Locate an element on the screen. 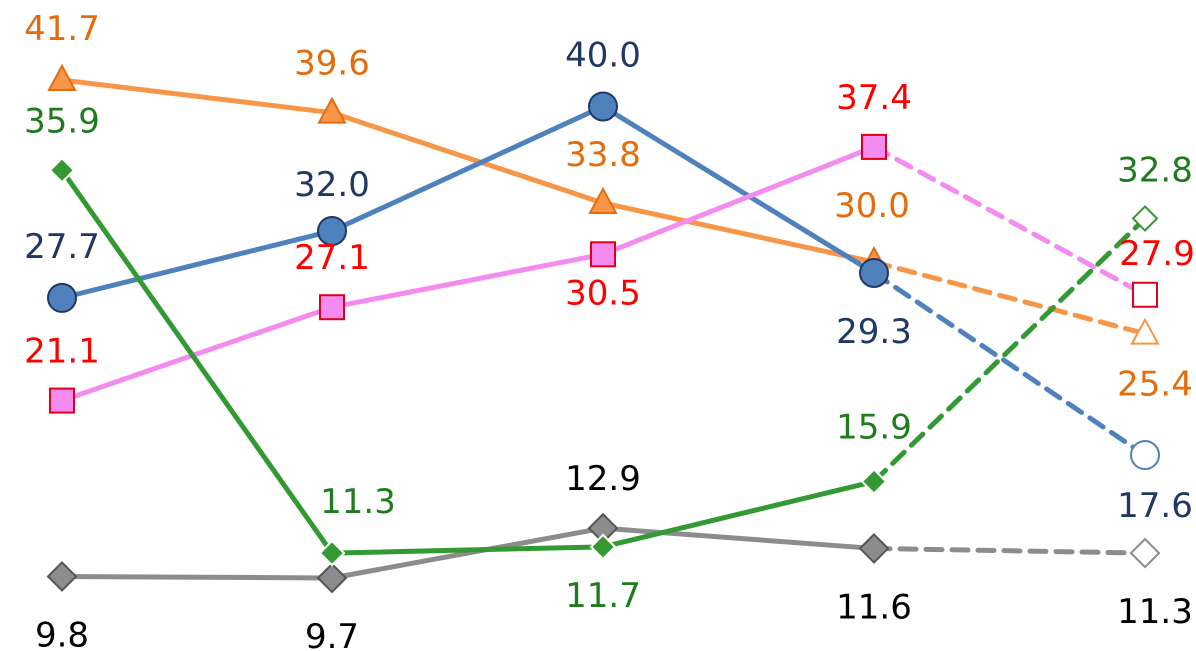  data-label-orange-3: 33.8 is located at coordinates (603, 155).